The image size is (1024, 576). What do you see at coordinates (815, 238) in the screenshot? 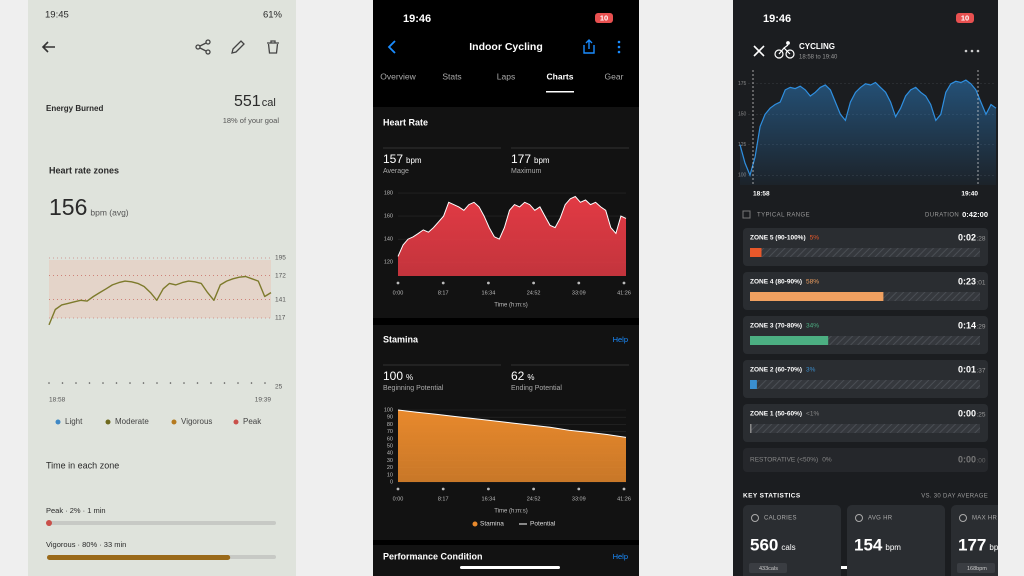
I see `zone-percent: 5%` at bounding box center [815, 238].